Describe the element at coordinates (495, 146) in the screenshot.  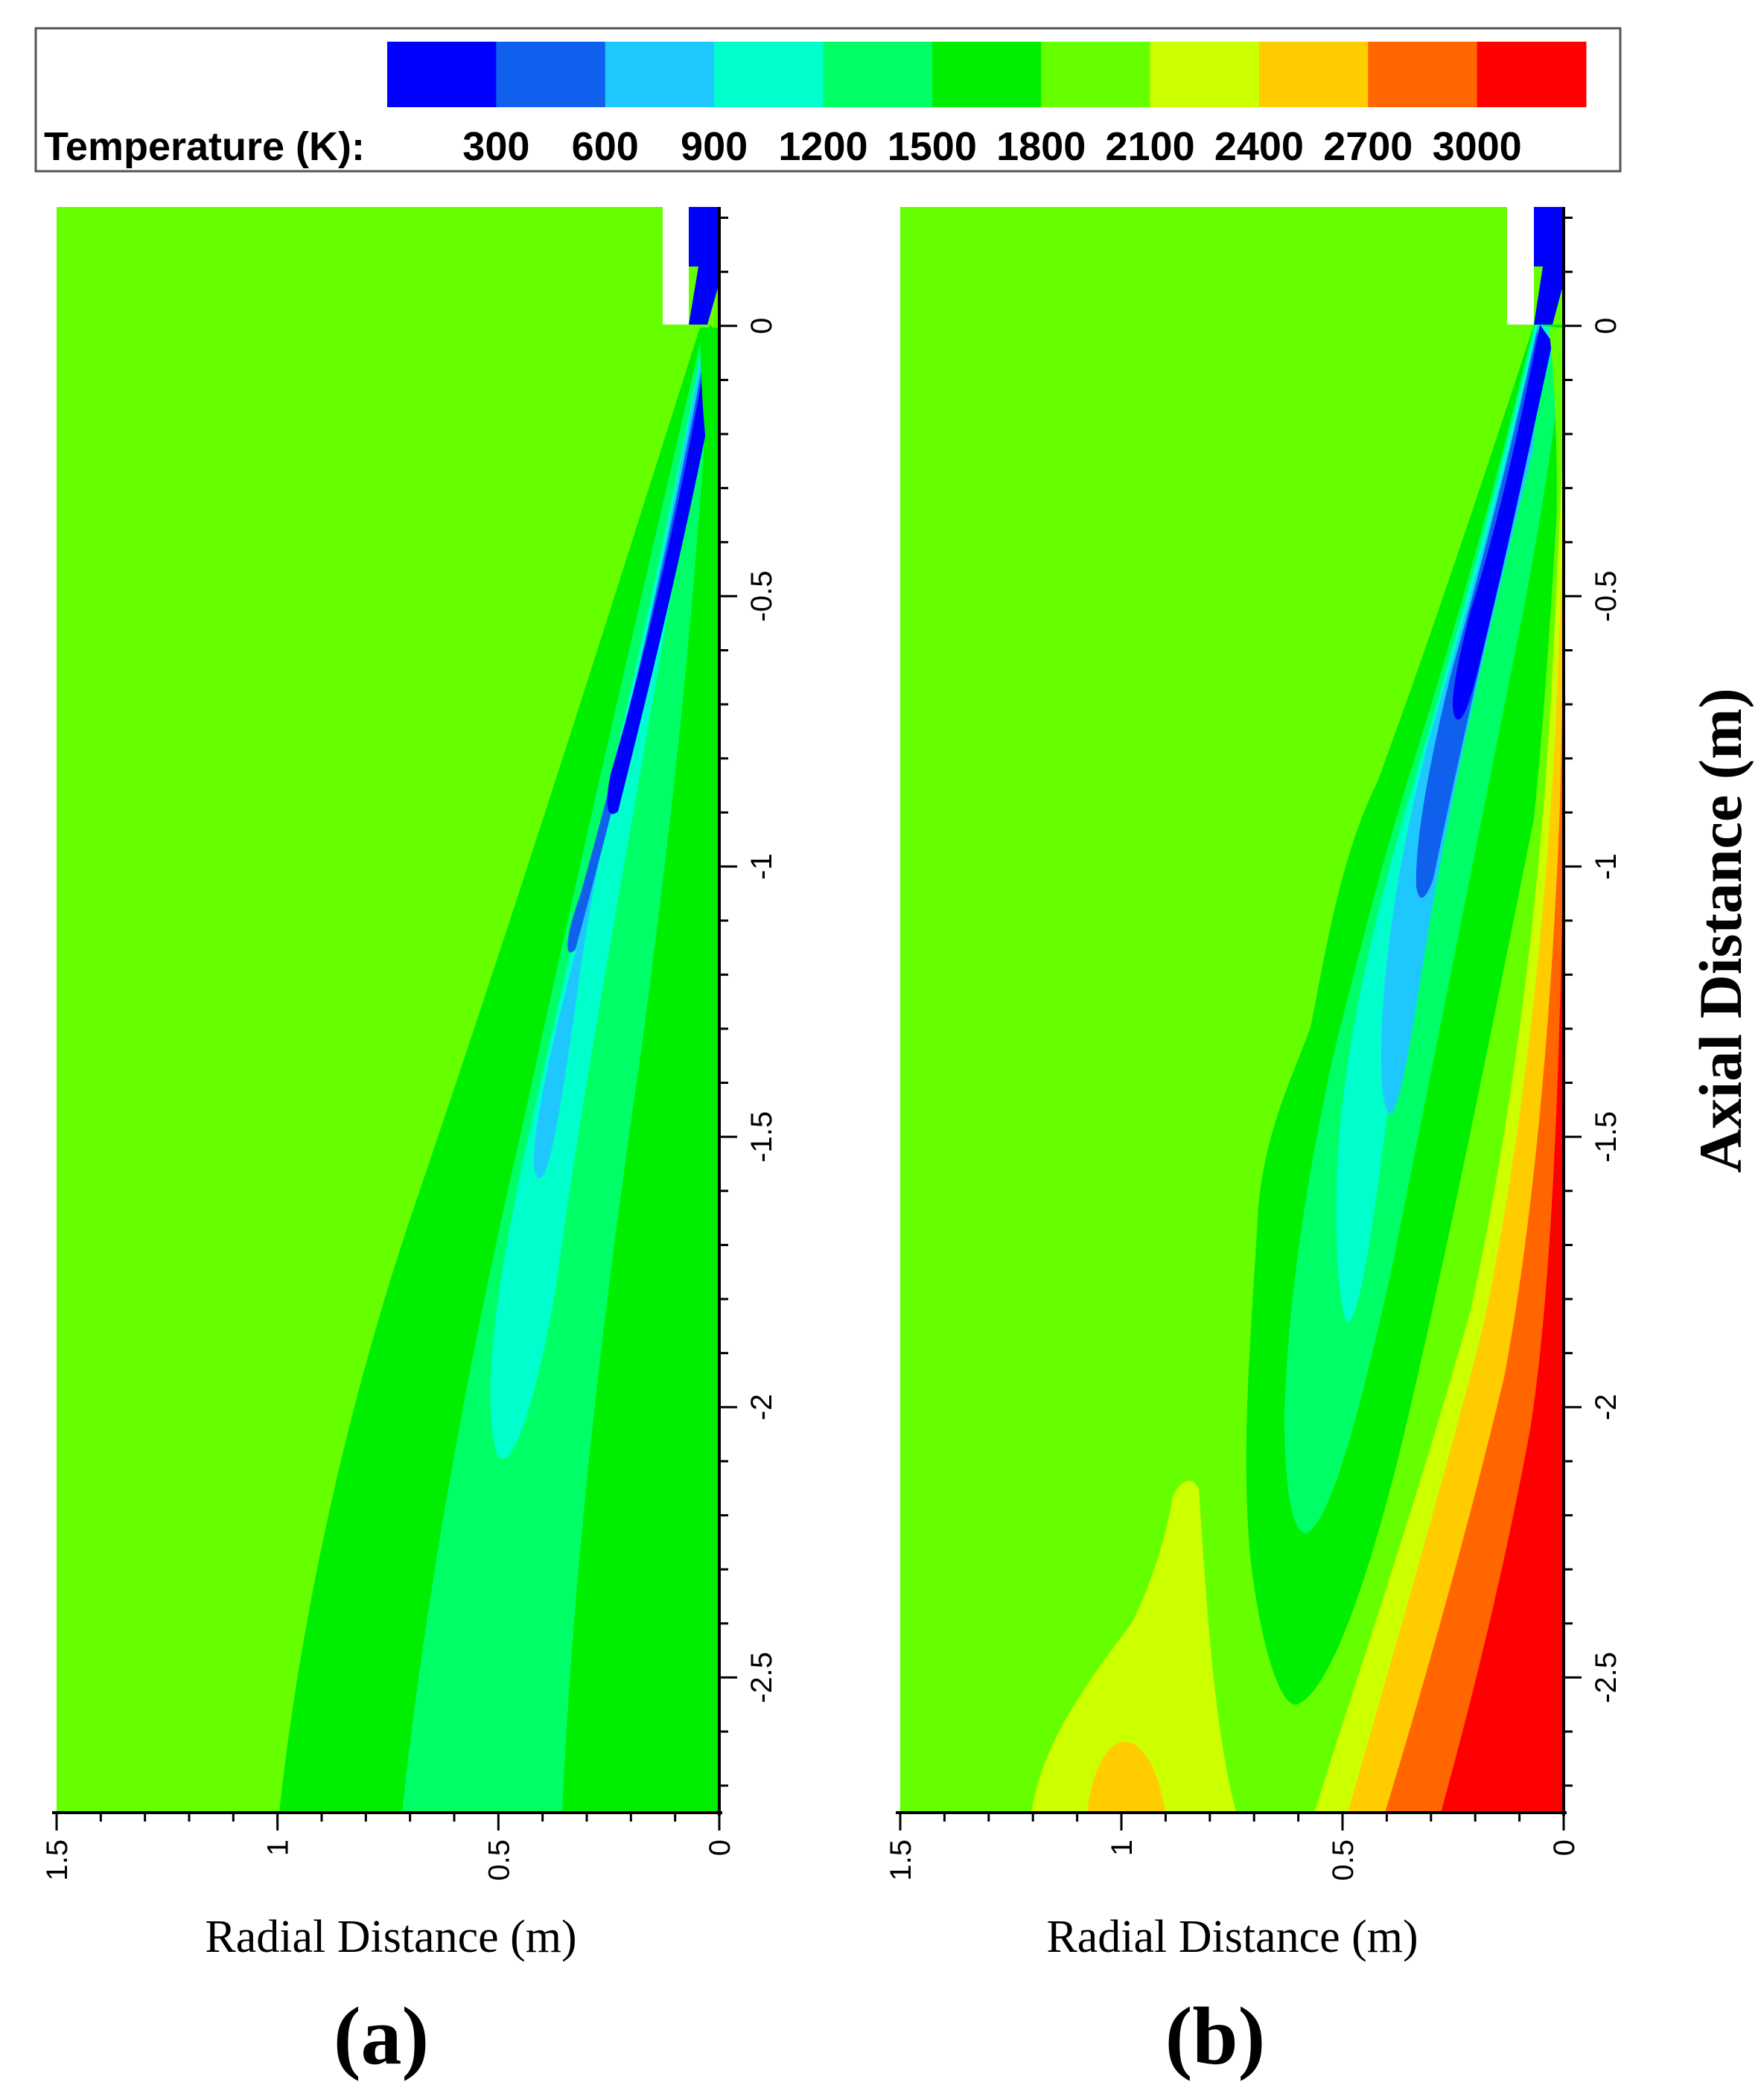
I see `legend-tick-label: 300` at that location.